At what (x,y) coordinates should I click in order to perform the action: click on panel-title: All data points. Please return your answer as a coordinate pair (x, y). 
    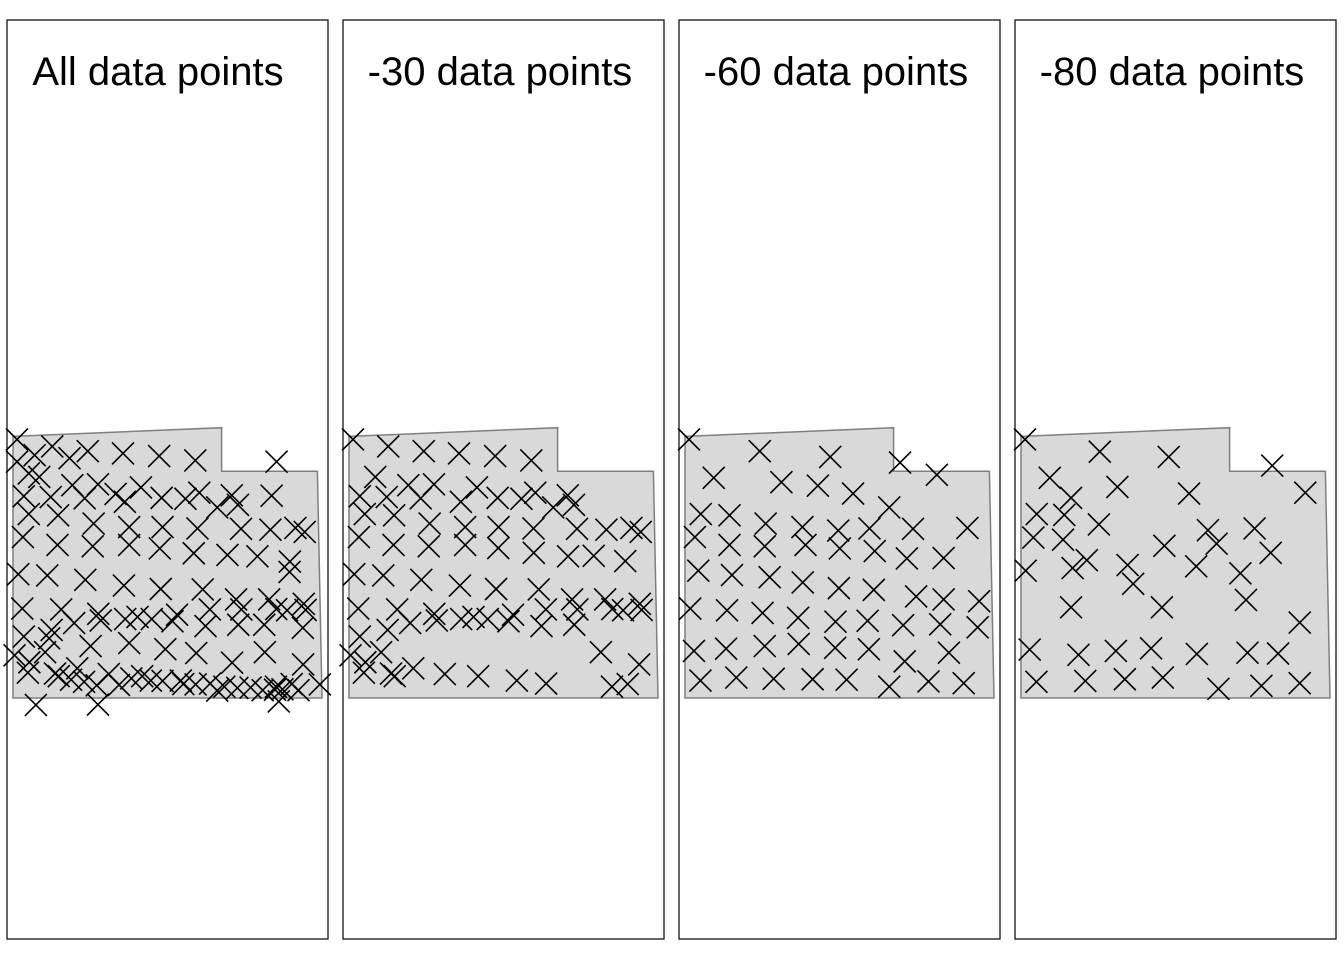
    Looking at the image, I should click on (157, 72).